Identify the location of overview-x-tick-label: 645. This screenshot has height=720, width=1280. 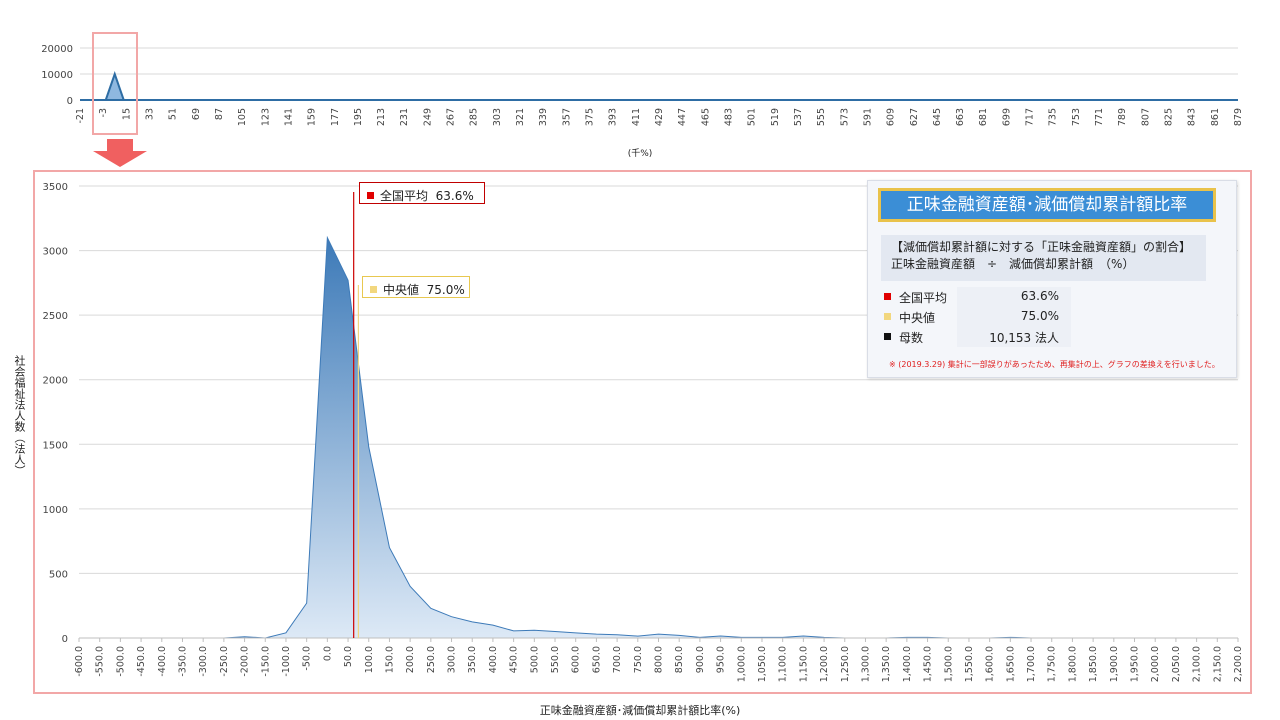
(937, 117).